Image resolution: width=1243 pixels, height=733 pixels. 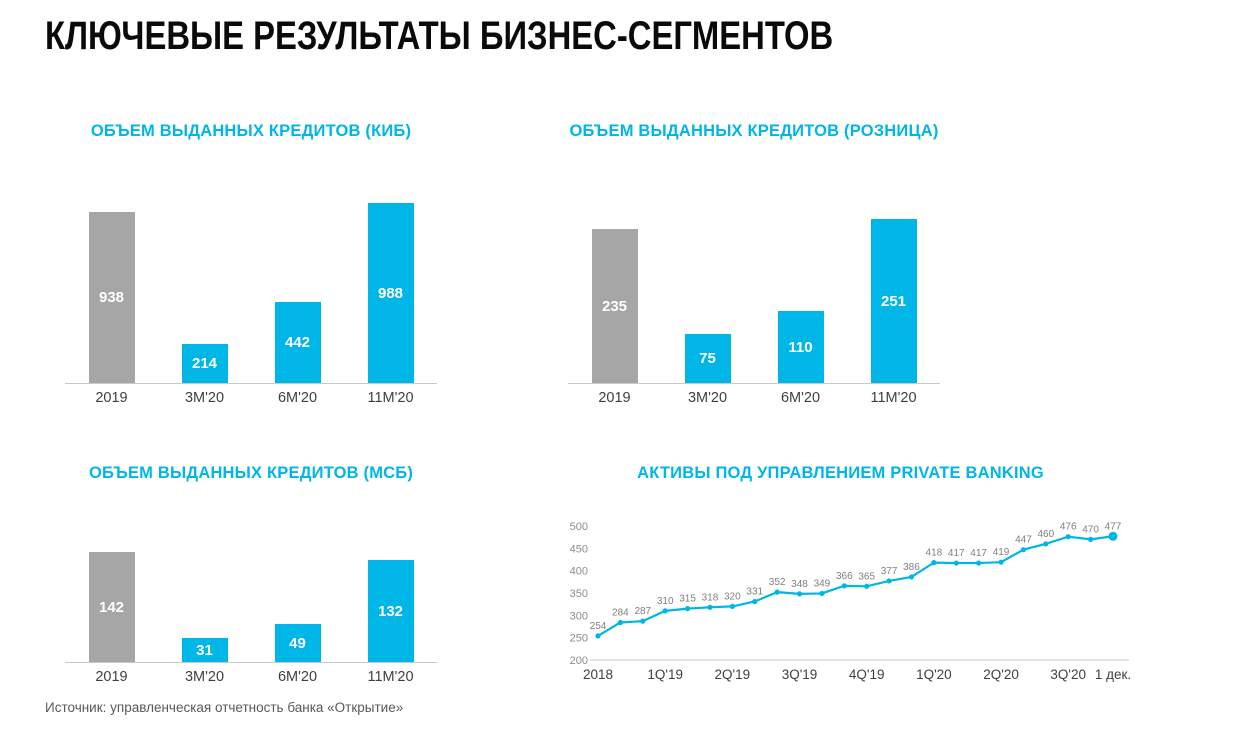 What do you see at coordinates (707, 358) in the screenshot?
I see `bar-3M'20: 75` at bounding box center [707, 358].